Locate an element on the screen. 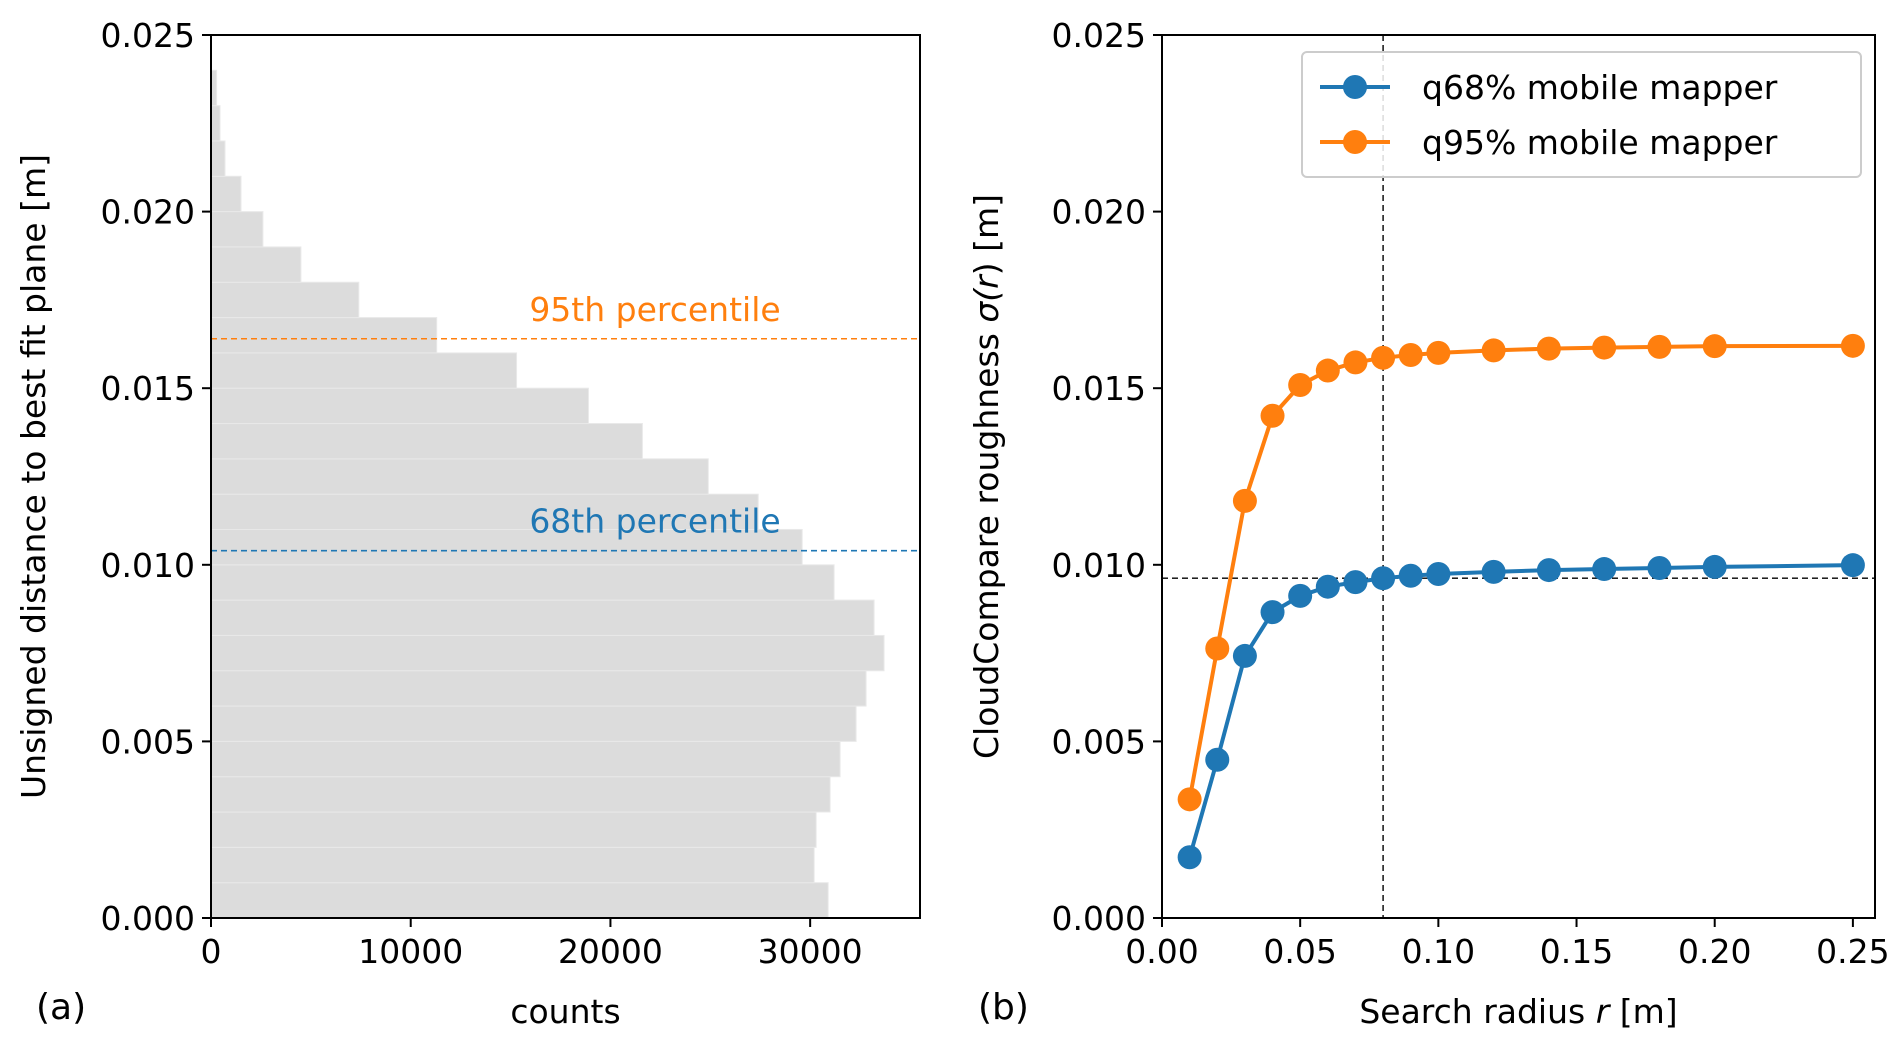 The image size is (1892, 1049). legend-label: q68% mobile mapper is located at coordinates (1600, 87).